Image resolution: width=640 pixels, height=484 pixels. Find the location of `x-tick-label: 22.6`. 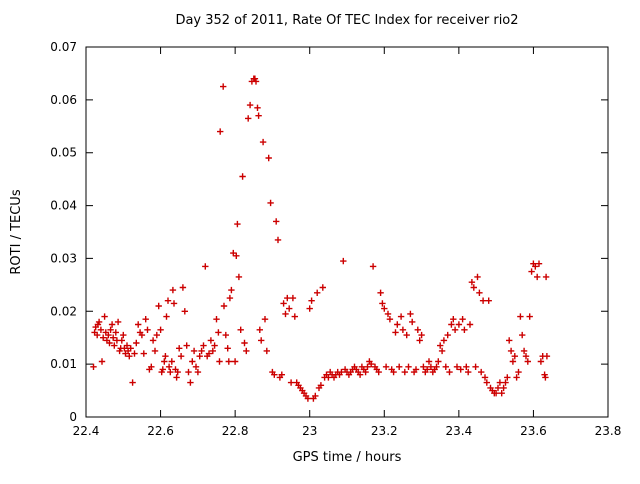

x-tick-label: 22.6 is located at coordinates (160, 431).